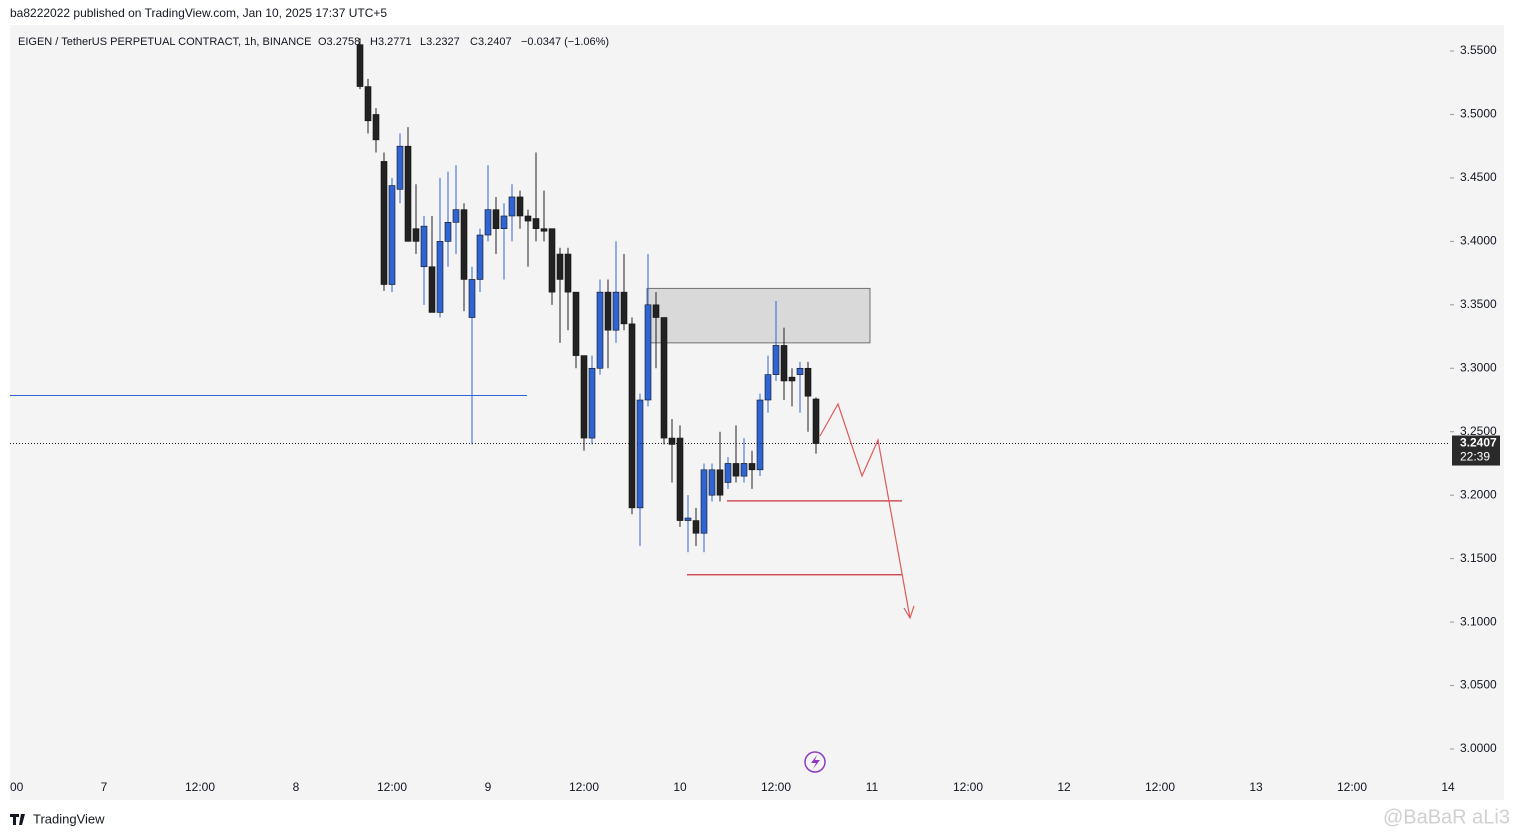 The height and width of the screenshot is (838, 1515). I want to click on x-tick-label: 11, so click(872, 787).